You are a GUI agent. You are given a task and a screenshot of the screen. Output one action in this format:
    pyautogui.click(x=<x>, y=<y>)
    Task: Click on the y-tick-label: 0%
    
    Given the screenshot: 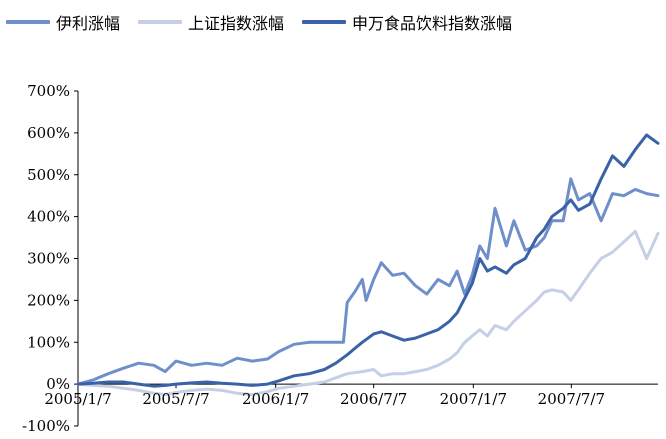 What is the action you would take?
    pyautogui.click(x=58, y=384)
    